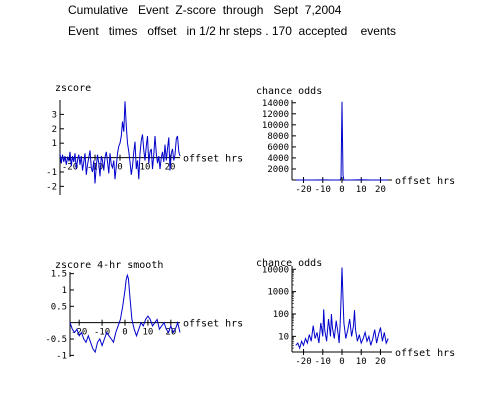 This screenshot has width=504, height=403. What do you see at coordinates (56, 340) in the screenshot?
I see `y-tick-label: -0.5` at bounding box center [56, 340].